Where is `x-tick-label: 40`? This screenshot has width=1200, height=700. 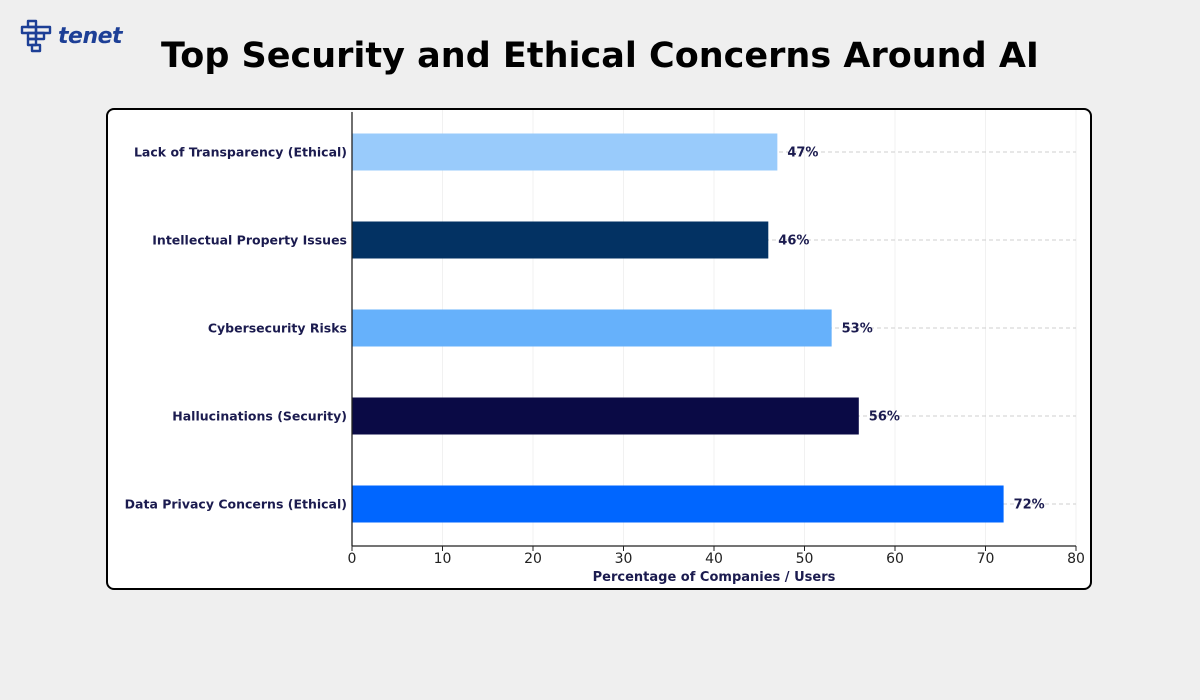 x-tick-label: 40 is located at coordinates (714, 559).